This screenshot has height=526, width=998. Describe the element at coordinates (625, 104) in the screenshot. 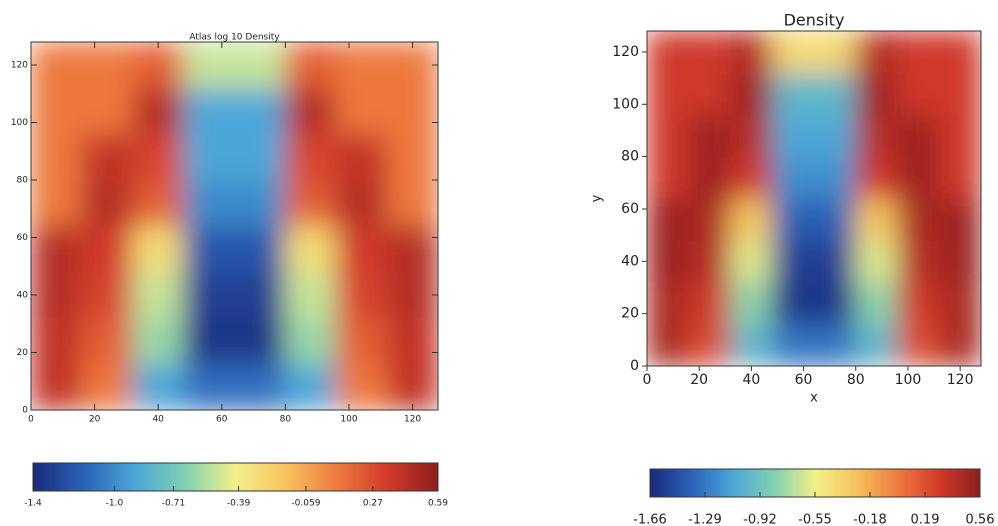

I see `y-tick-label: 100` at that location.